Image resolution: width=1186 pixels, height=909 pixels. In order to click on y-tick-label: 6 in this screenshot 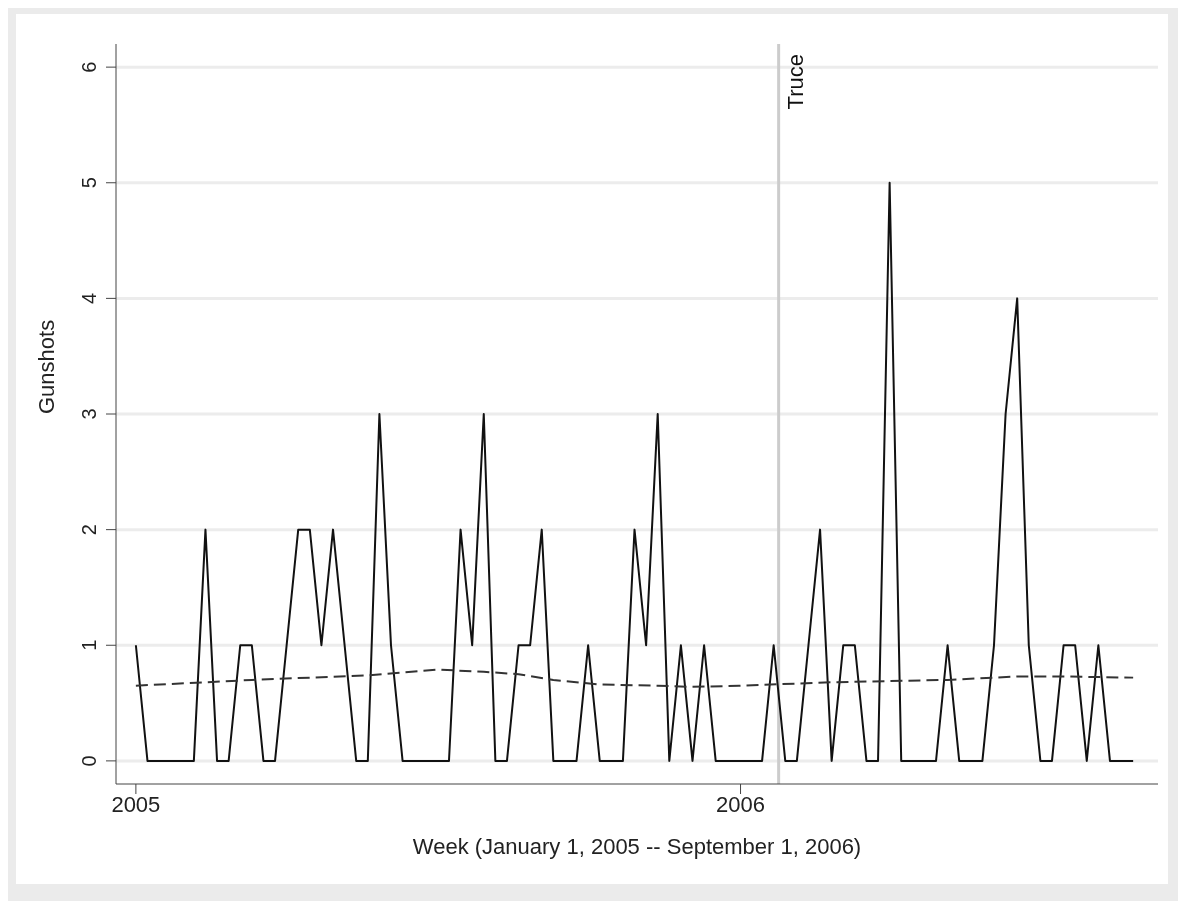, I will do `click(89, 67)`.